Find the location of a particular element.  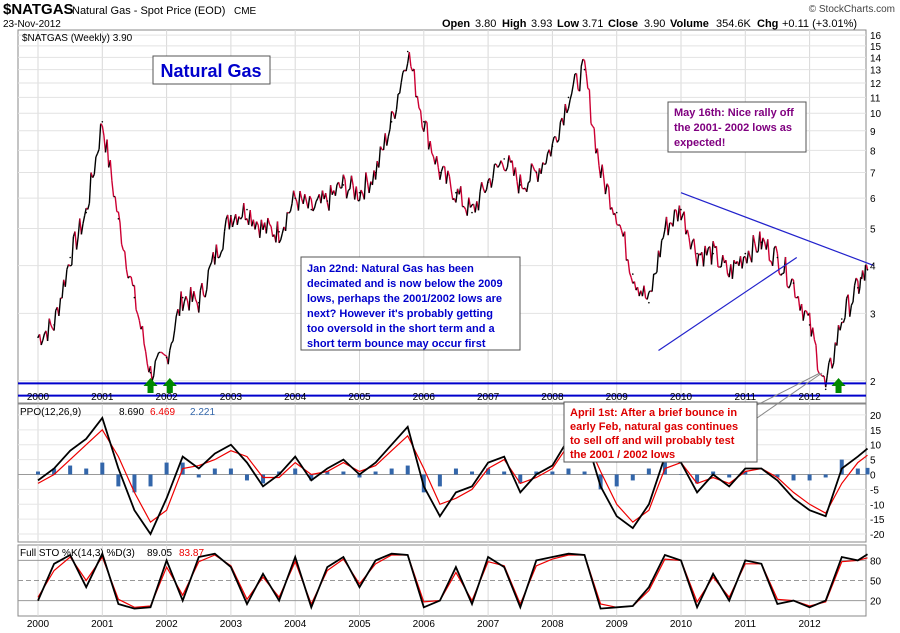

annotation-0-line-3: next? However it's probably getting is located at coordinates (400, 314).